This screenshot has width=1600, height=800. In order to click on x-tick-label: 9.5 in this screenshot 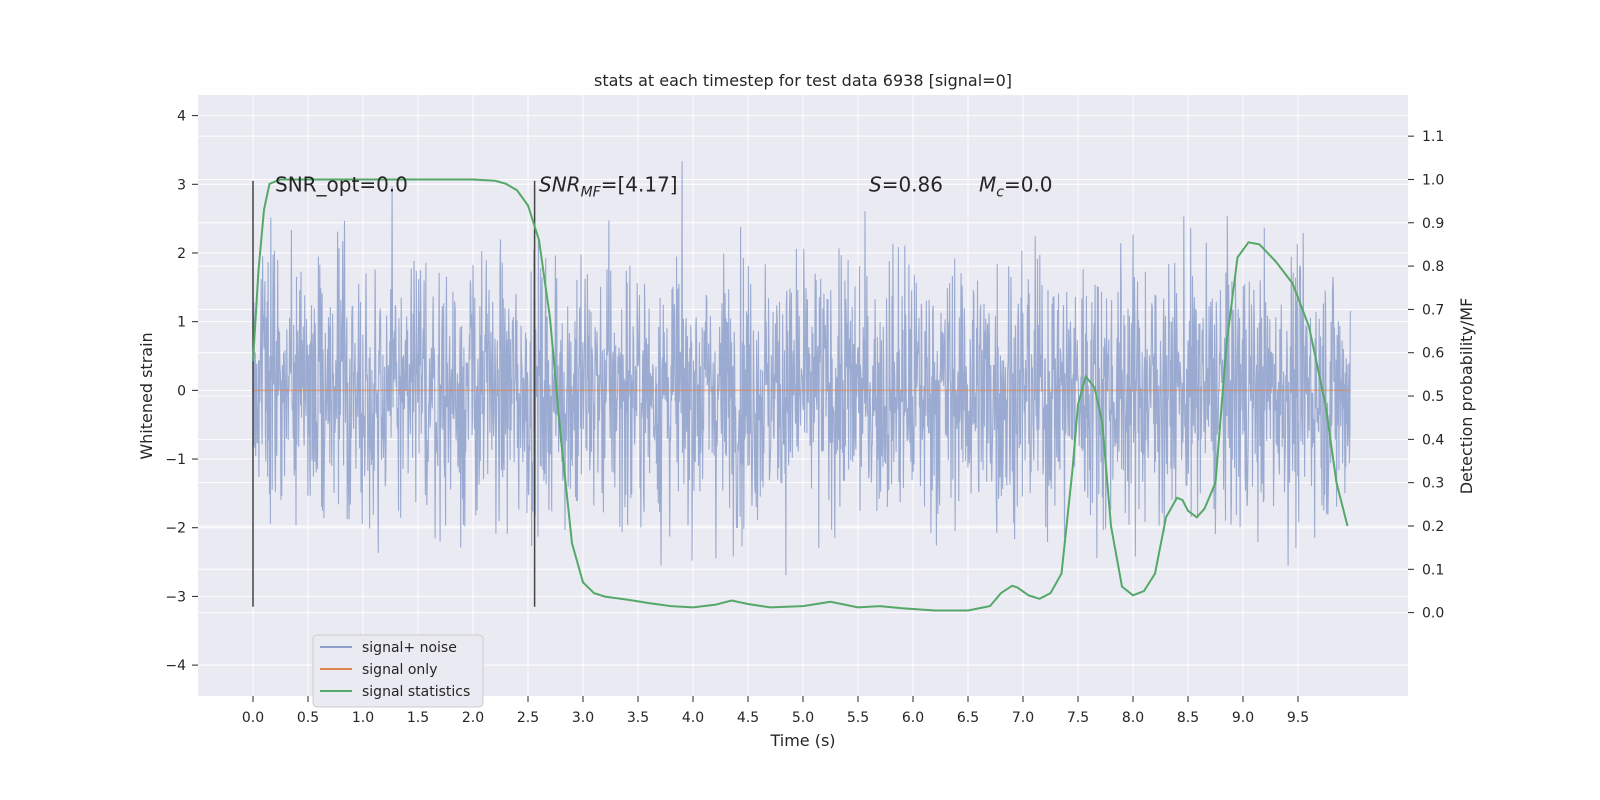, I will do `click(1298, 718)`.